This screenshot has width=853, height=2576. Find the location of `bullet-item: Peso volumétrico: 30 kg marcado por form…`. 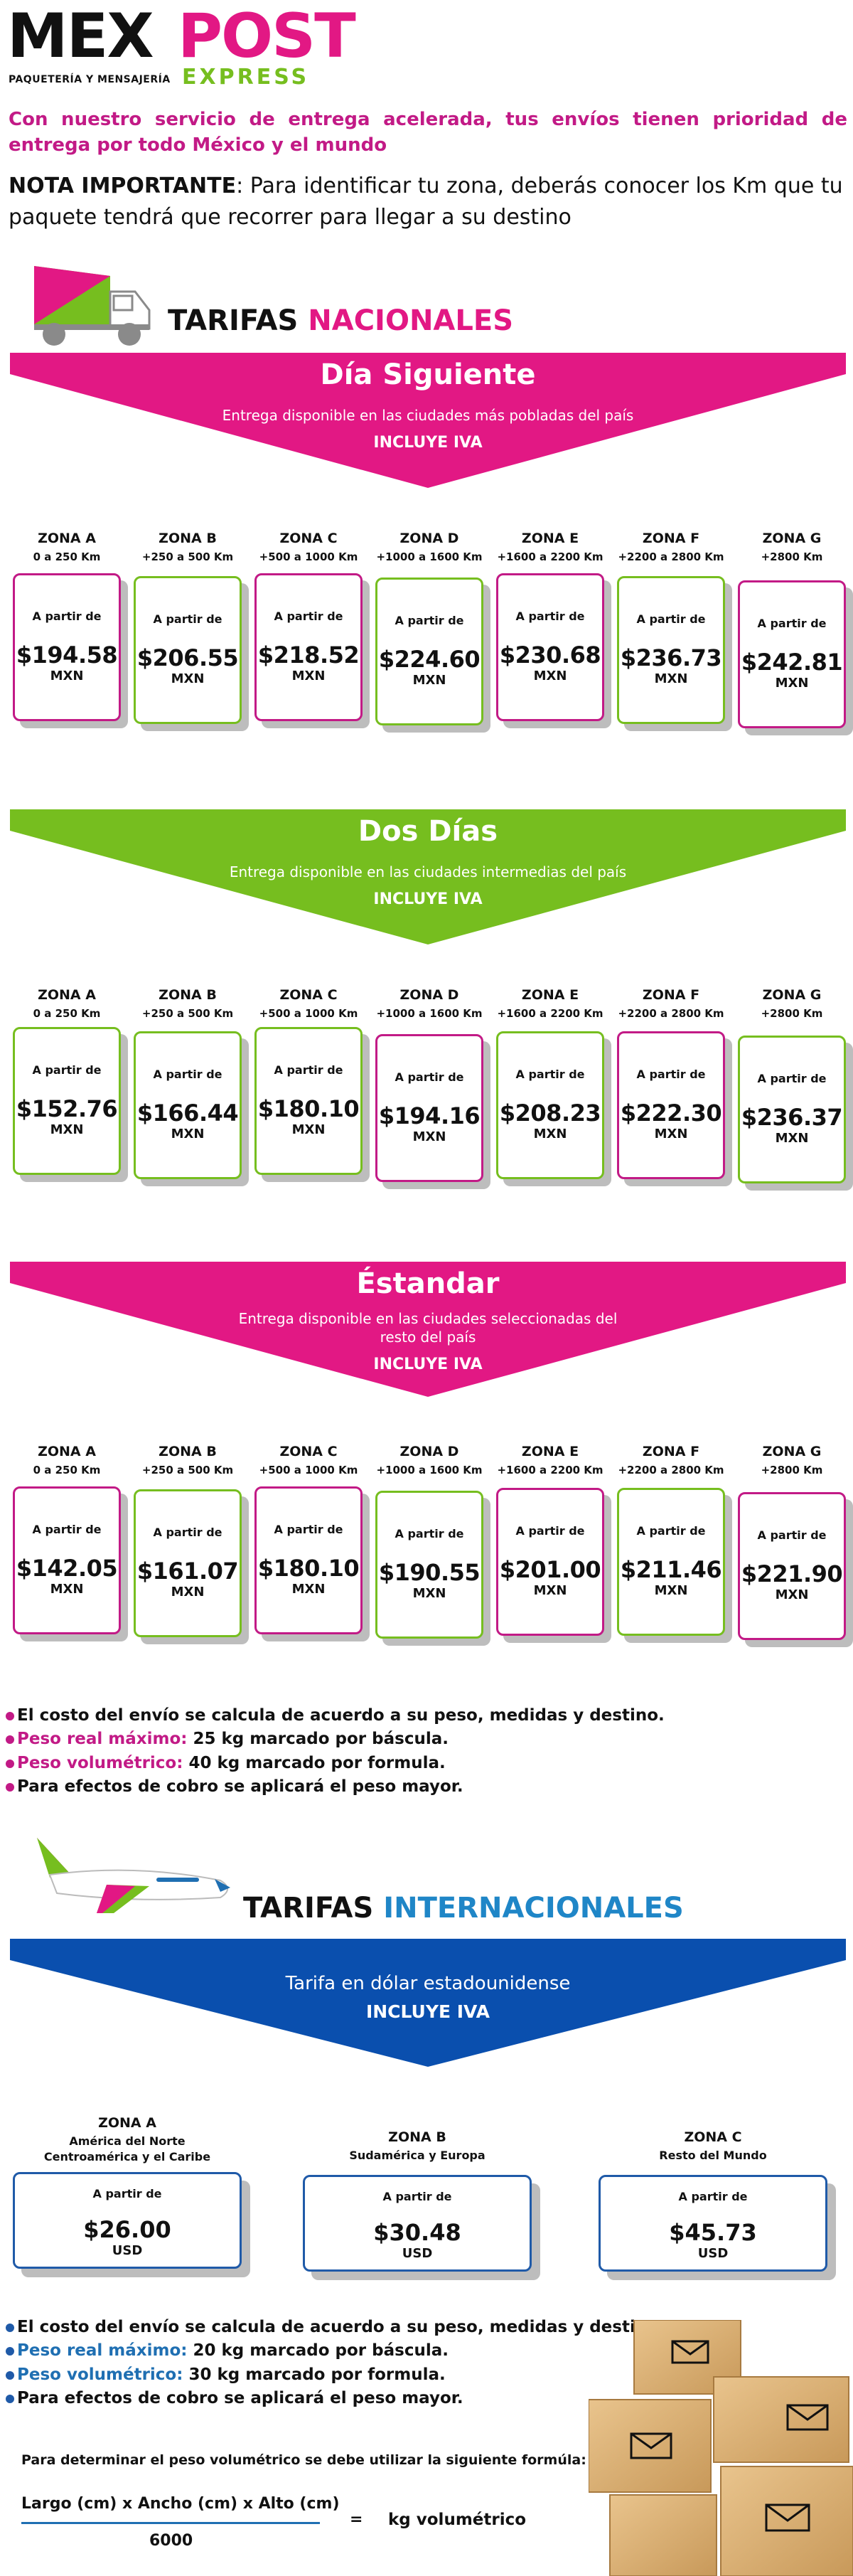

bullet-item: Peso volumétrico: 30 kg marcado por form… is located at coordinates (335, 2375).